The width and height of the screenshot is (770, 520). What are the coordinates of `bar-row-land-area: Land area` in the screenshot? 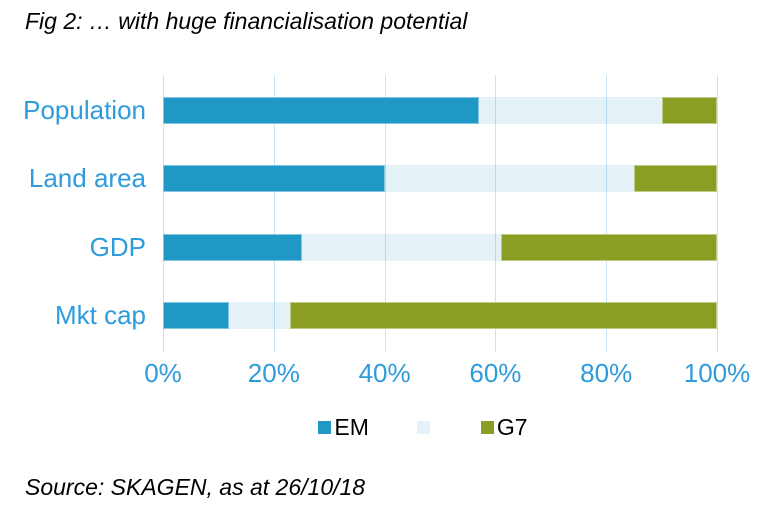 It's located at (373, 178).